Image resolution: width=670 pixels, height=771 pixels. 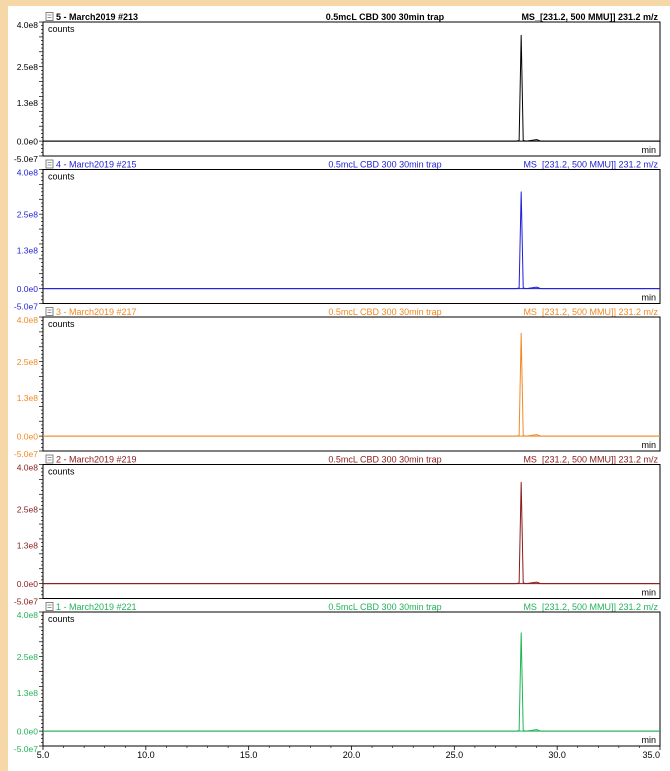 I want to click on x-tick-label: 15.0, so click(x=249, y=755).